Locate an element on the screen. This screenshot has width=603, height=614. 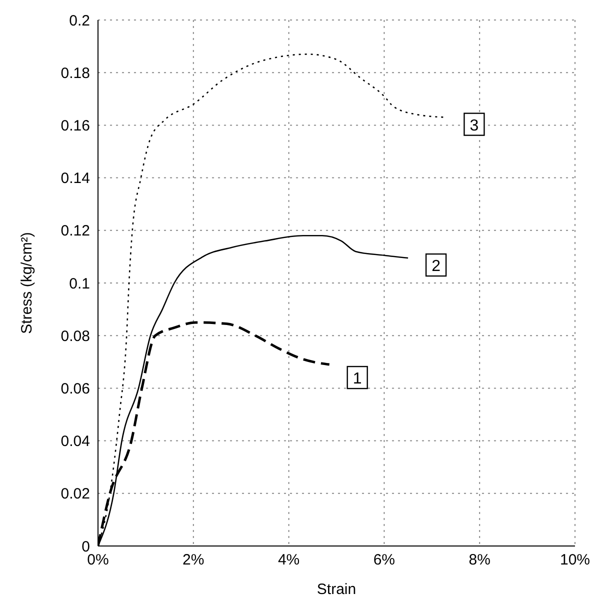
y-tick-label: 0.02 is located at coordinates (75, 494).